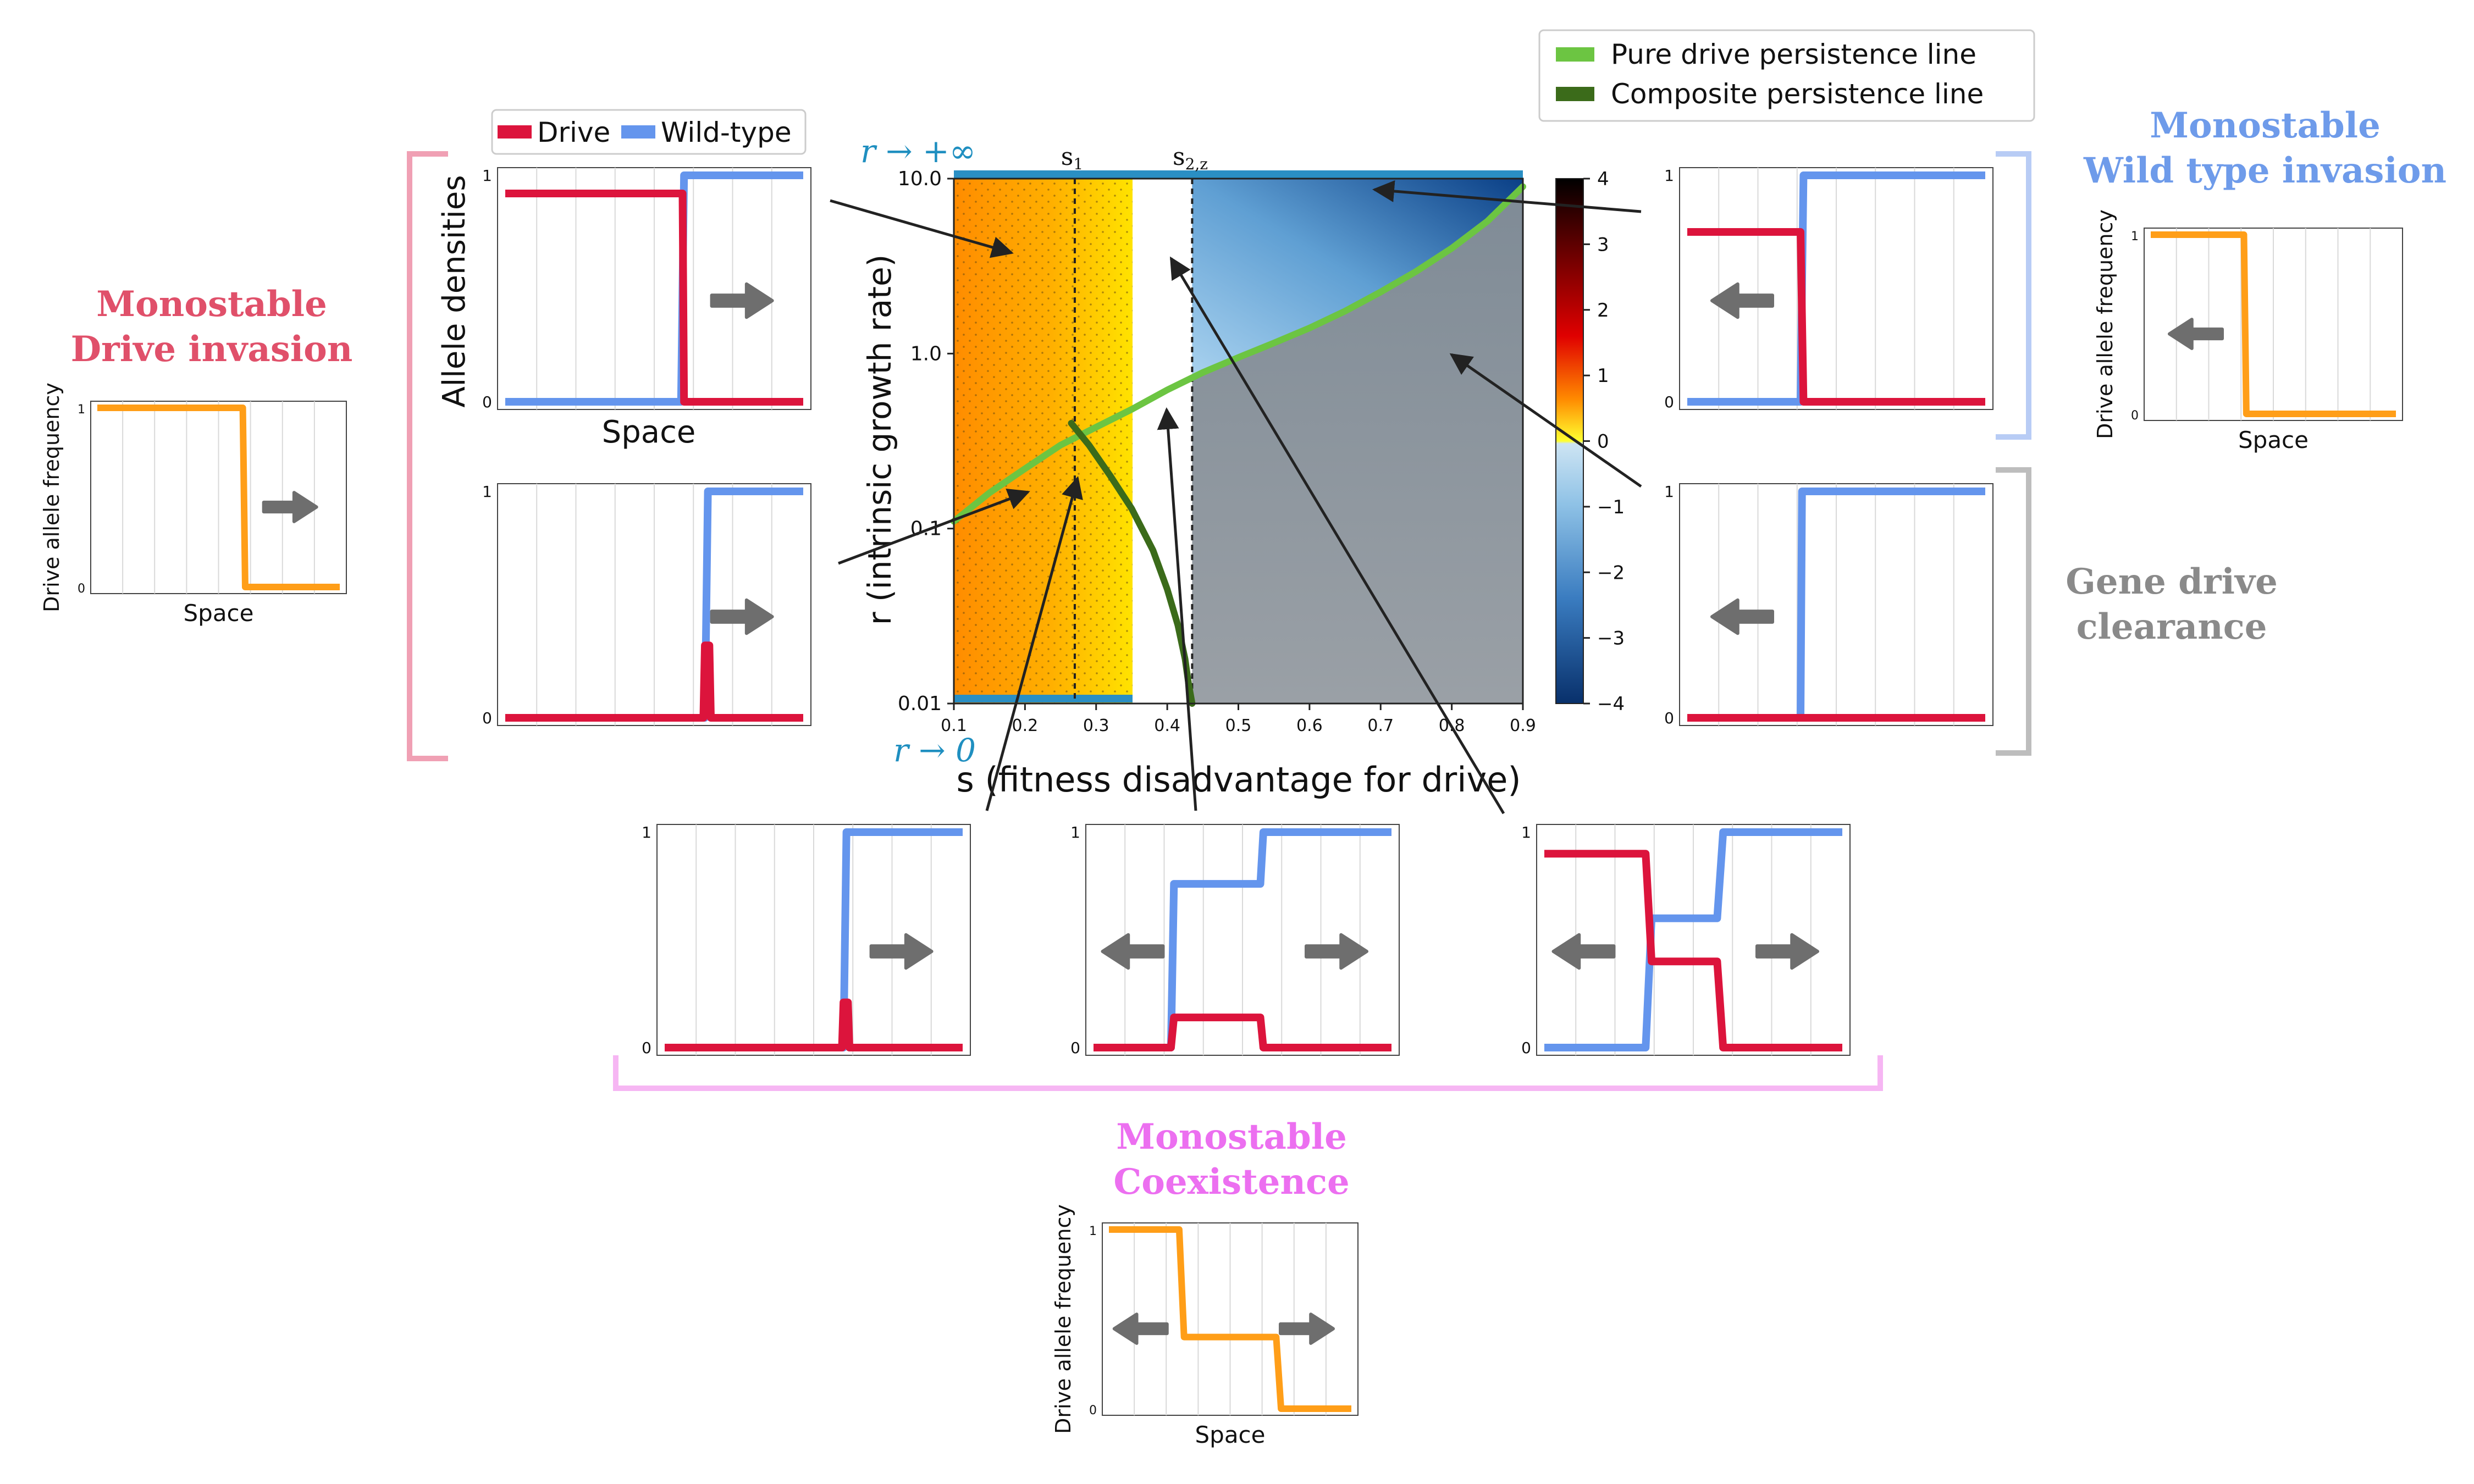  What do you see at coordinates (1829, 605) in the screenshot?
I see `density-panel-mid-right: 10` at bounding box center [1829, 605].